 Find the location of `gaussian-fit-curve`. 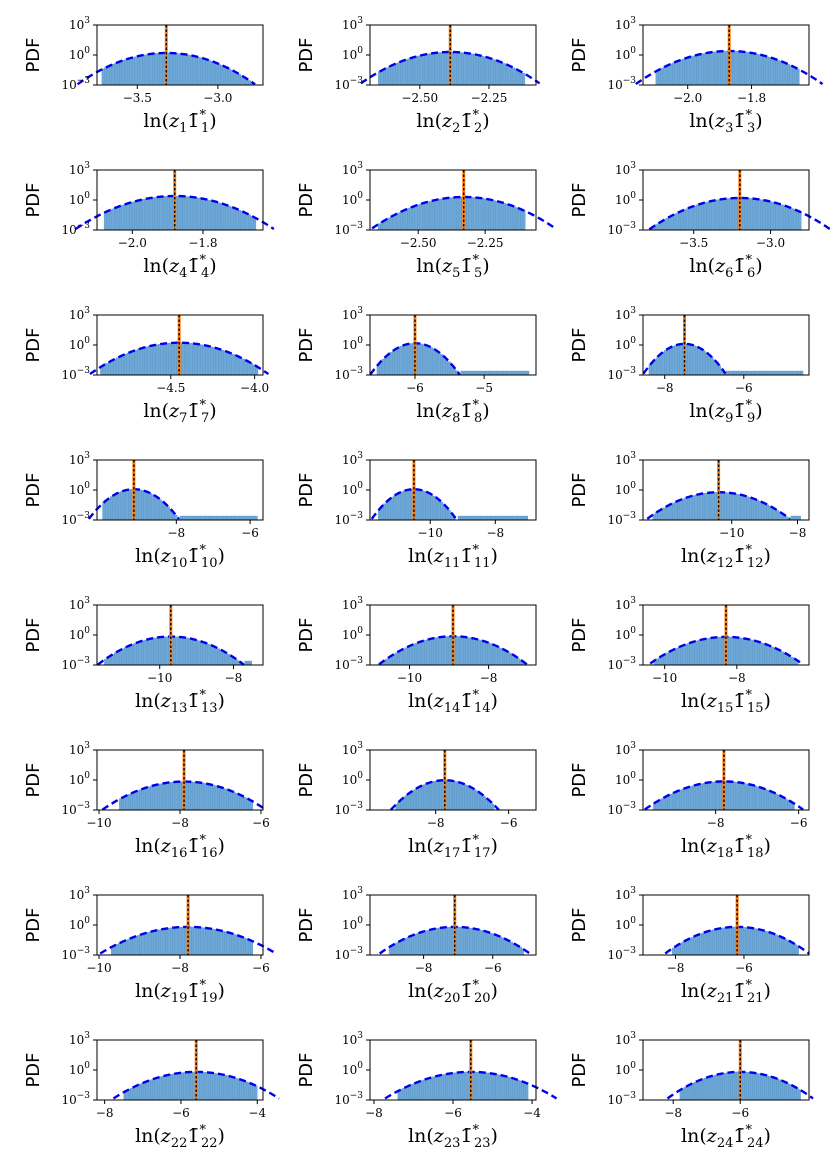

gaussian-fit-curve is located at coordinates (174, 212).